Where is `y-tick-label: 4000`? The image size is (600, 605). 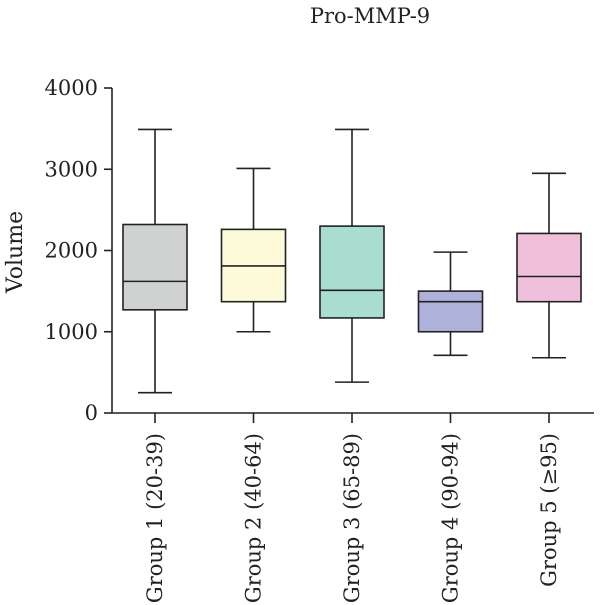 y-tick-label: 4000 is located at coordinates (71, 88).